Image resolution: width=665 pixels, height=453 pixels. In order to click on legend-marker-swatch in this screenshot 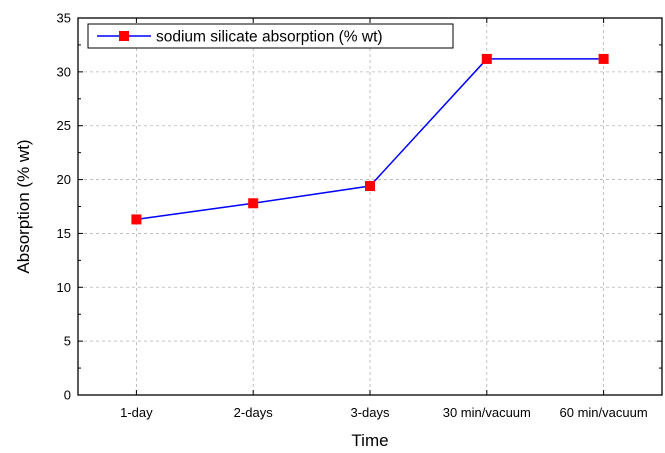, I will do `click(124, 36)`.